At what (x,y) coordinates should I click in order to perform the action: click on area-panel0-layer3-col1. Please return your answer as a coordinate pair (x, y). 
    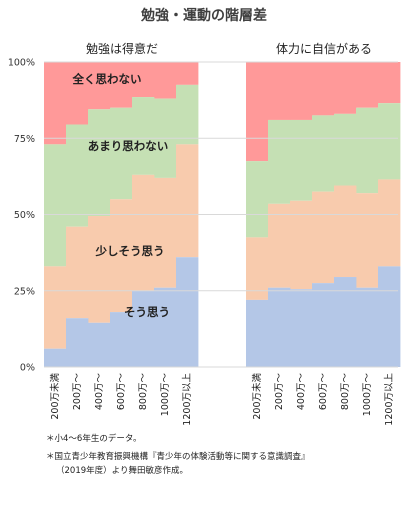
    Looking at the image, I should click on (77, 93).